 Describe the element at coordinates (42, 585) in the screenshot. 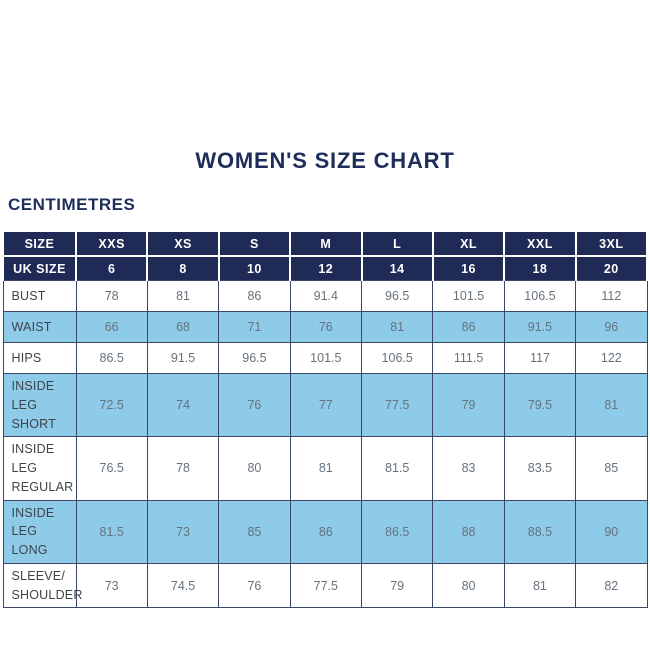

I see `row-label: SLEEVE/SHOULDER` at that location.